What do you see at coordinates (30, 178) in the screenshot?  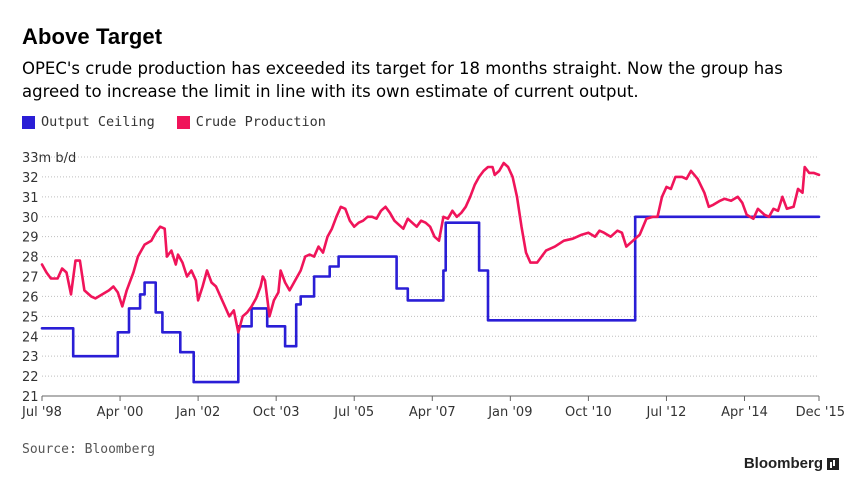 I see `y-tick-label: 32` at bounding box center [30, 178].